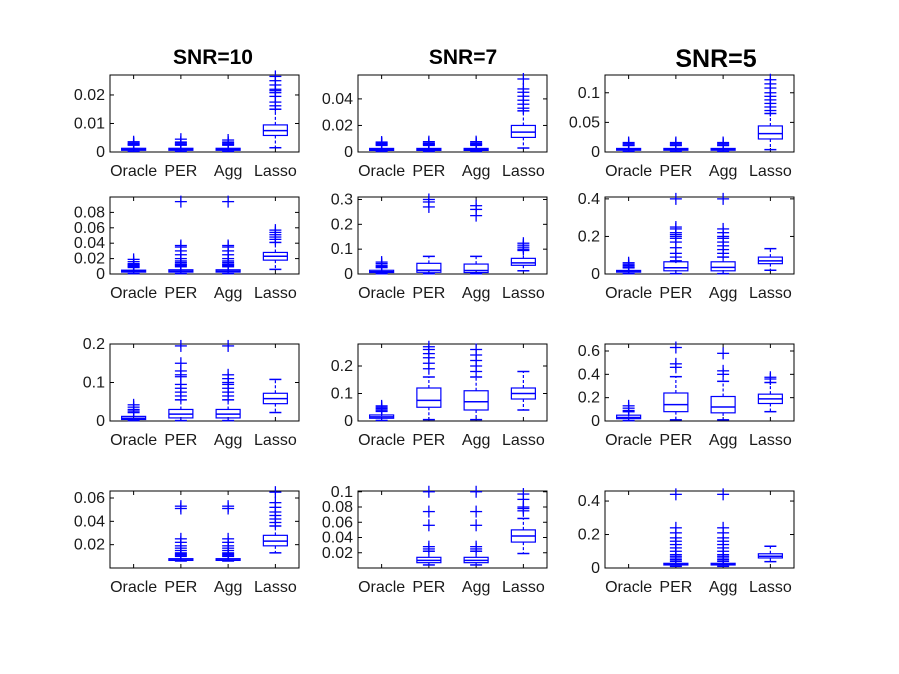 This screenshot has width=899, height=674. I want to click on y-tick-label: 0.08, so click(337, 507).